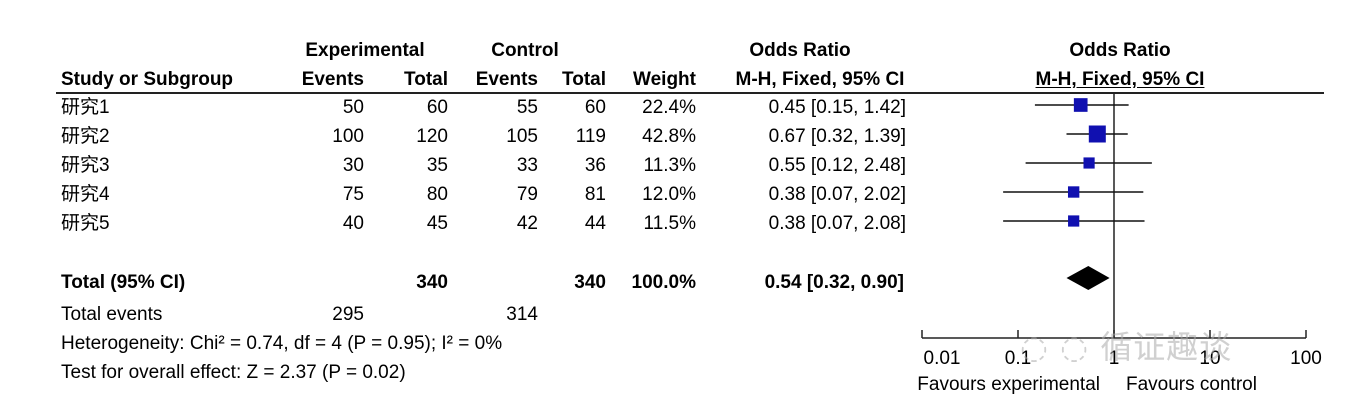  Describe the element at coordinates (669, 136) in the screenshot. I see `weight: 42.8%` at that location.